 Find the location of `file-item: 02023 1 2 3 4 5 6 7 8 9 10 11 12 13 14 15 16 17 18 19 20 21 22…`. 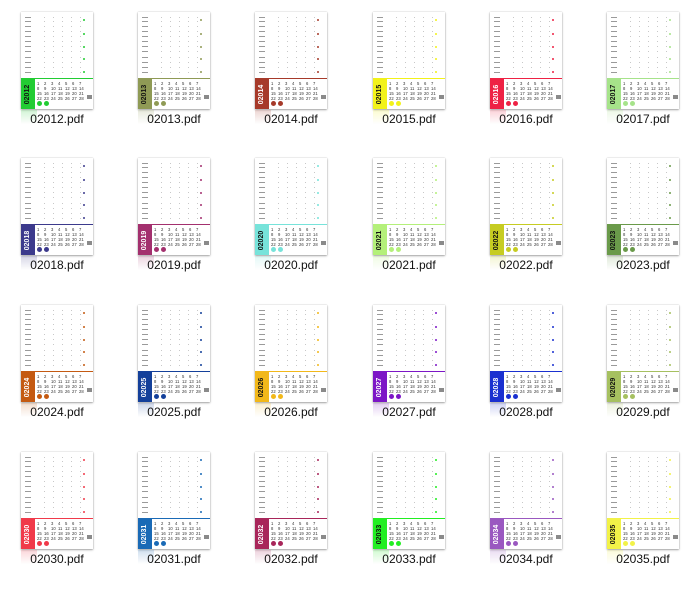

file-item: 02023 1 2 3 4 5 6 7 8 9 10 11 12 13 14 15 16 17 18 19 20 21 22… is located at coordinates (636, 216).